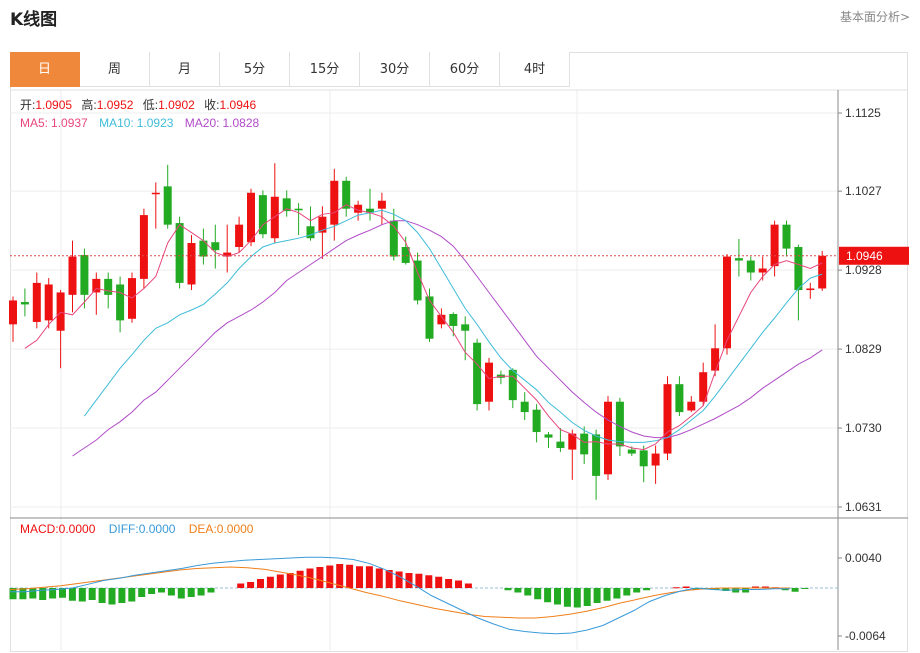 The image size is (920, 653). I want to click on close-label: 收:, so click(211, 105).